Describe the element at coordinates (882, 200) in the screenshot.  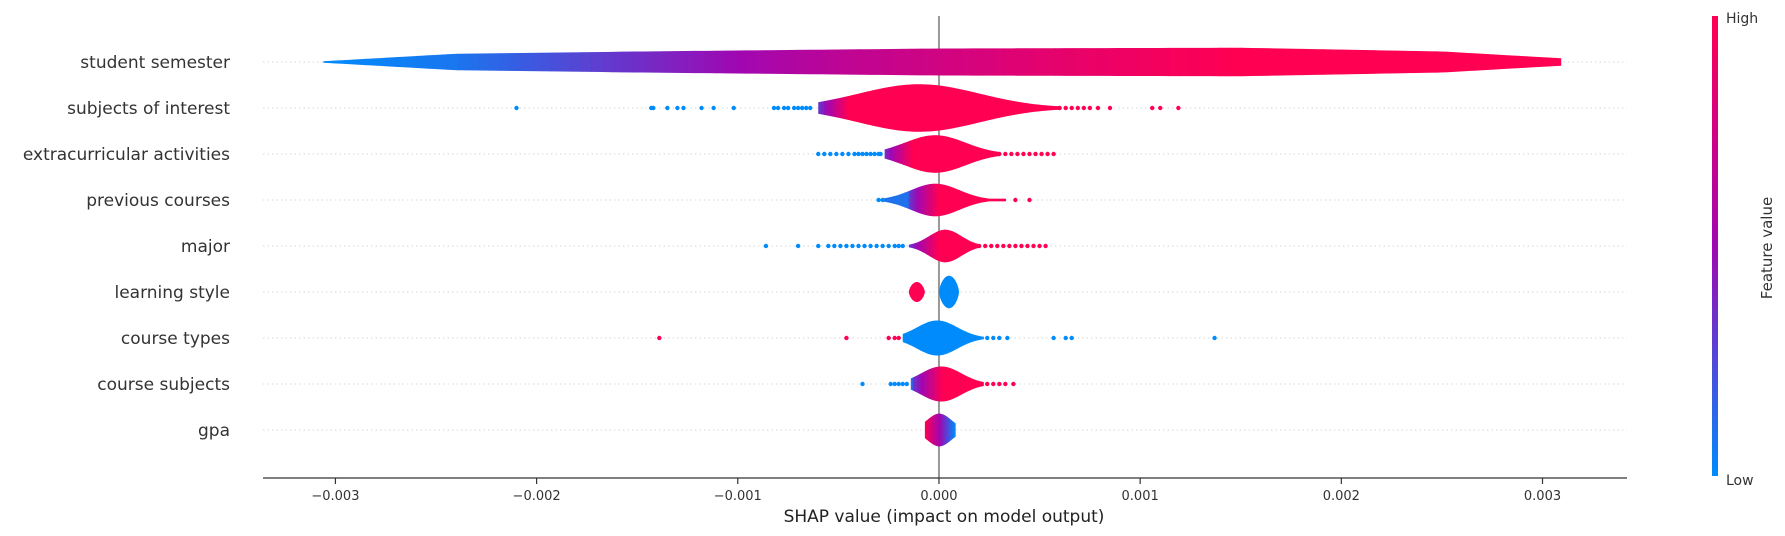
I see `point-low-previous-courses` at that location.